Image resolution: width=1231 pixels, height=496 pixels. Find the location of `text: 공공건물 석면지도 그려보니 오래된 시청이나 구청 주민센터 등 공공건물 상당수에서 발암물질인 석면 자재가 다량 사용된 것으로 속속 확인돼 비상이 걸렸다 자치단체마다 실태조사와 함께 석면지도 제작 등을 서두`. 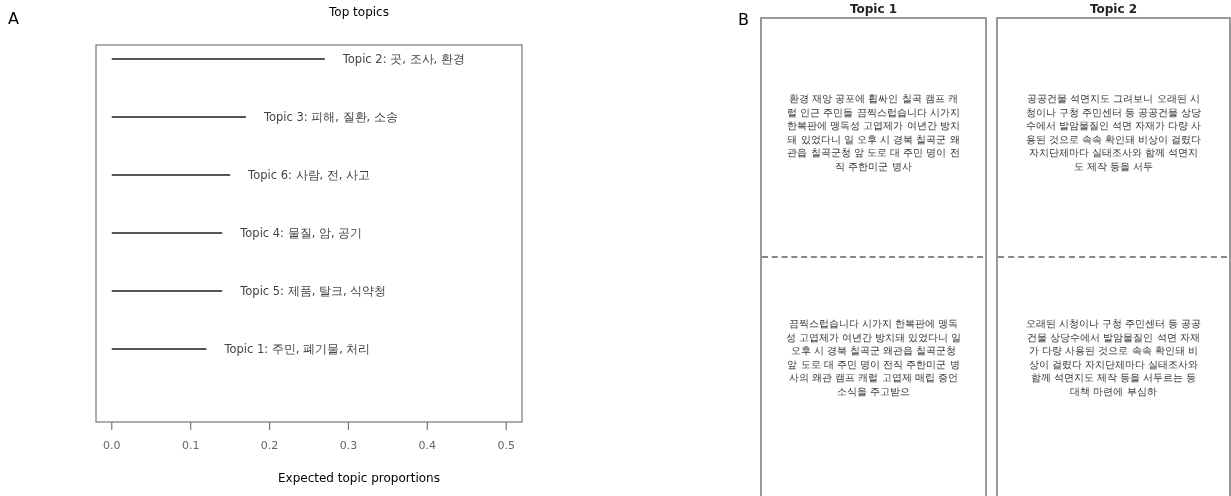

text: 공공건물 석면지도 그려보니 오래된 시청이나 구청 주민센터 등 공공건물 상당수에서 발암물질인 석면 자재가 다량 사용된 것으로 속속 확인돼 비상이 걸렸다 자치단체마다 실태조사와 함께 석면지도 제작 등을 서두 is located at coordinates (1113, 132).